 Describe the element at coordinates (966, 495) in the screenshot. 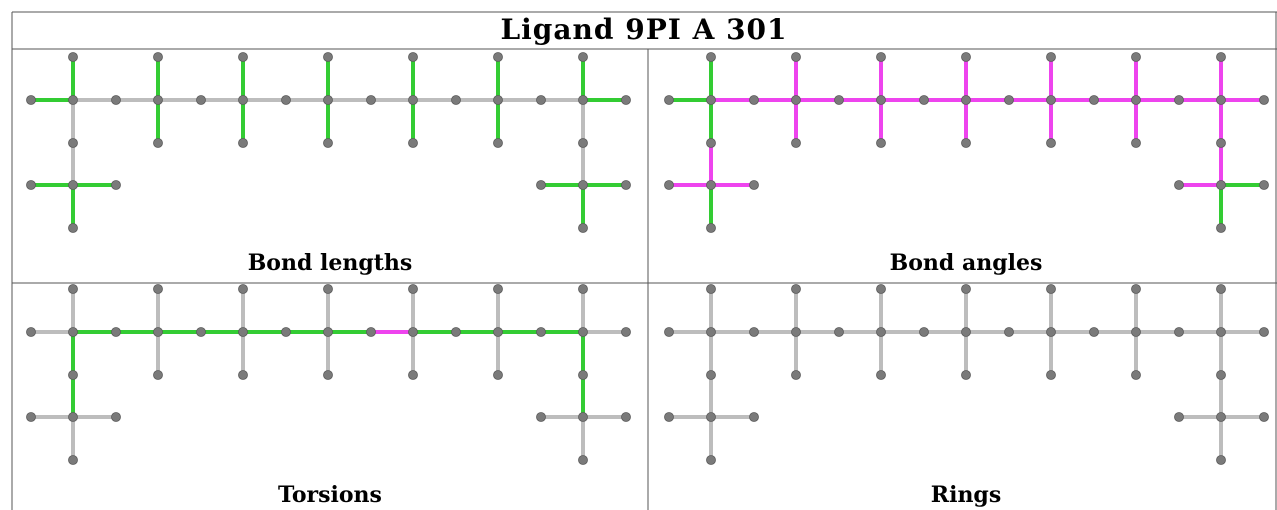

I see `caption-rings: Rings` at that location.